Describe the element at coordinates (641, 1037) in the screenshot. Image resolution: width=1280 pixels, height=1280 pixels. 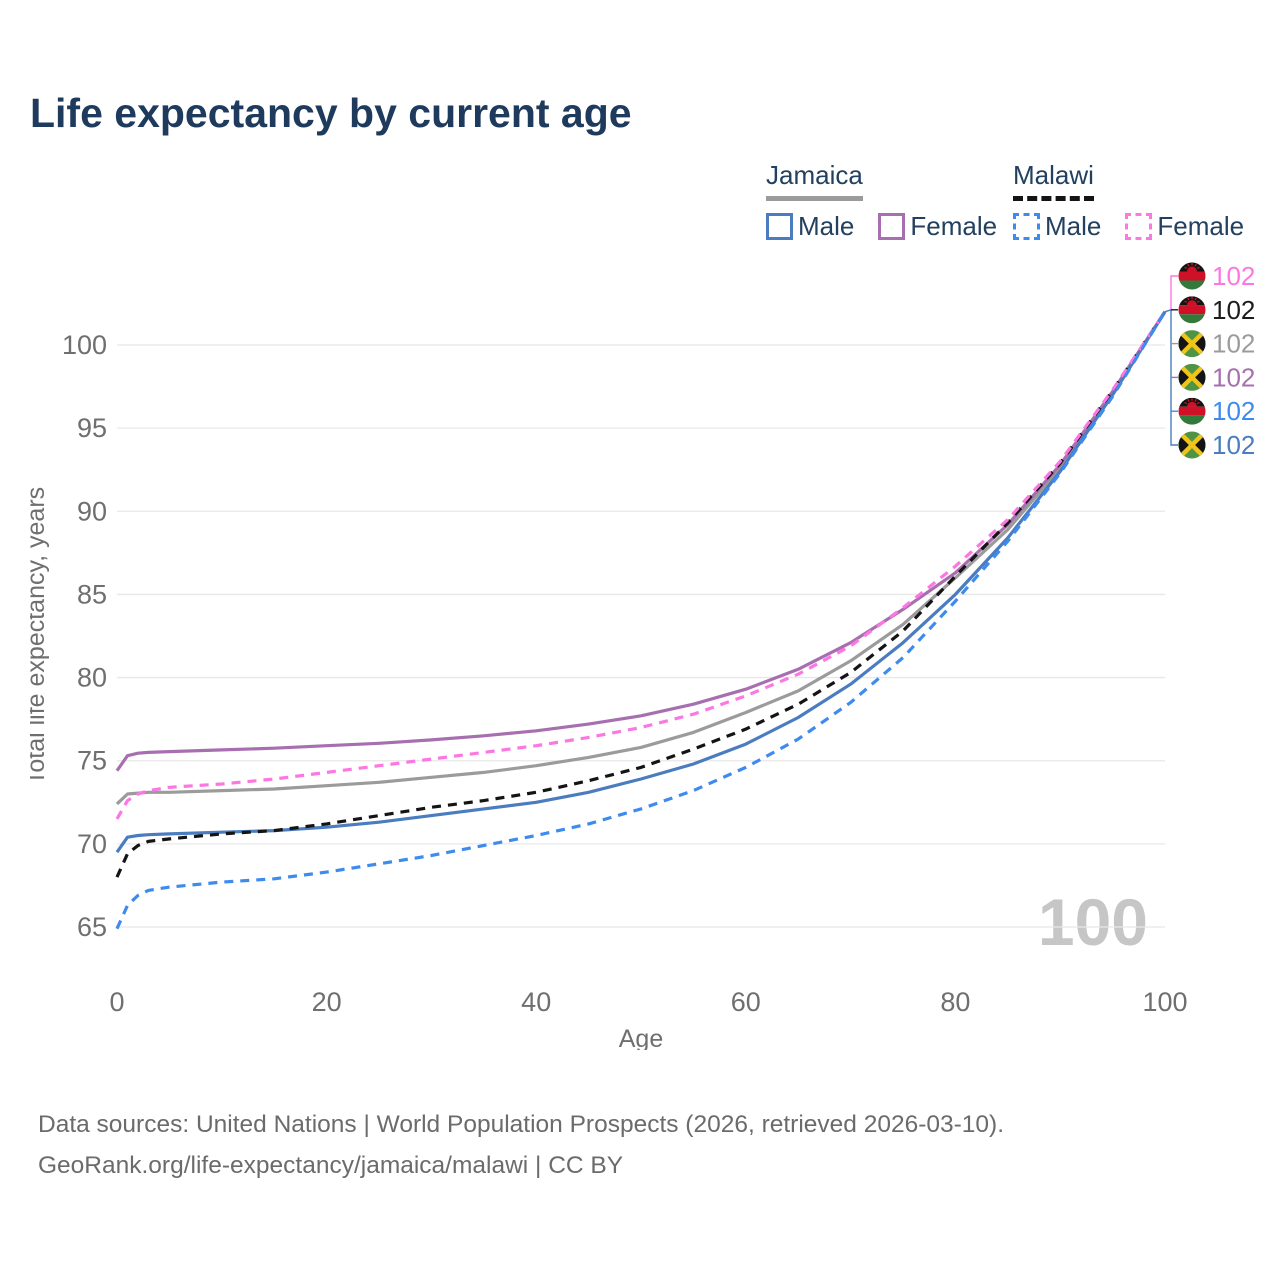
I see `x-axis-title: Age` at that location.